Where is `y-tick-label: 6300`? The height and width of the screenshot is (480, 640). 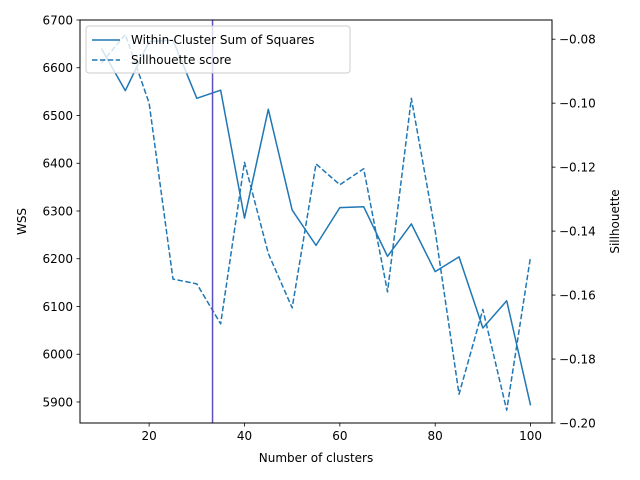
y-tick-label: 6300 is located at coordinates (57, 211).